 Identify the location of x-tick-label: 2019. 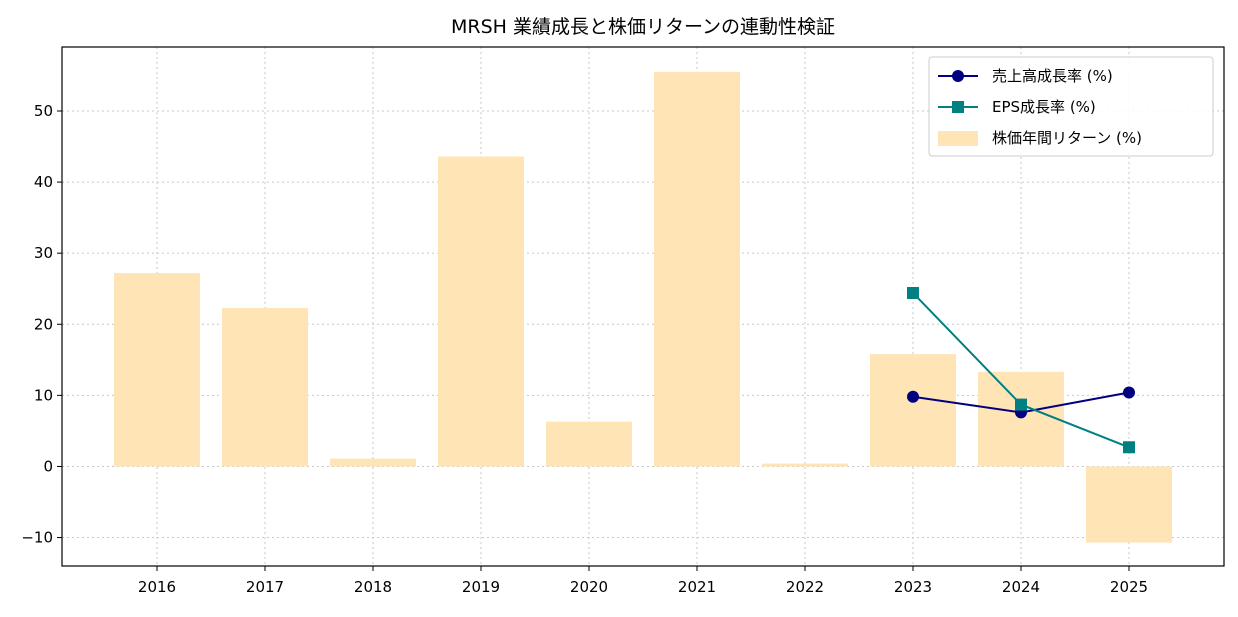
(481, 587).